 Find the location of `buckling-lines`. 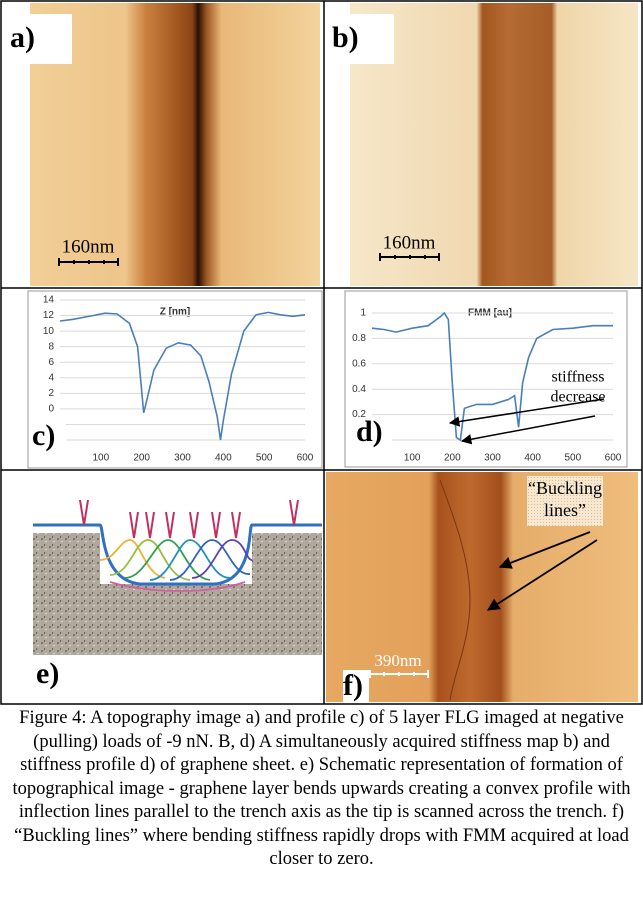

buckling-lines is located at coordinates (455, 590).